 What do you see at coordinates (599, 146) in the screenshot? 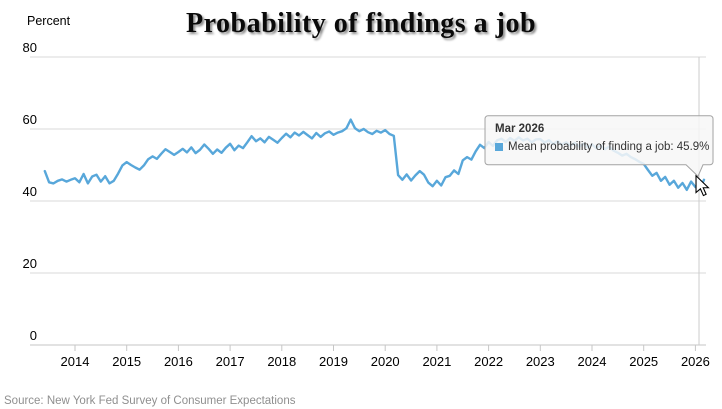
I see `tooltip-callout-shape` at bounding box center [599, 146].